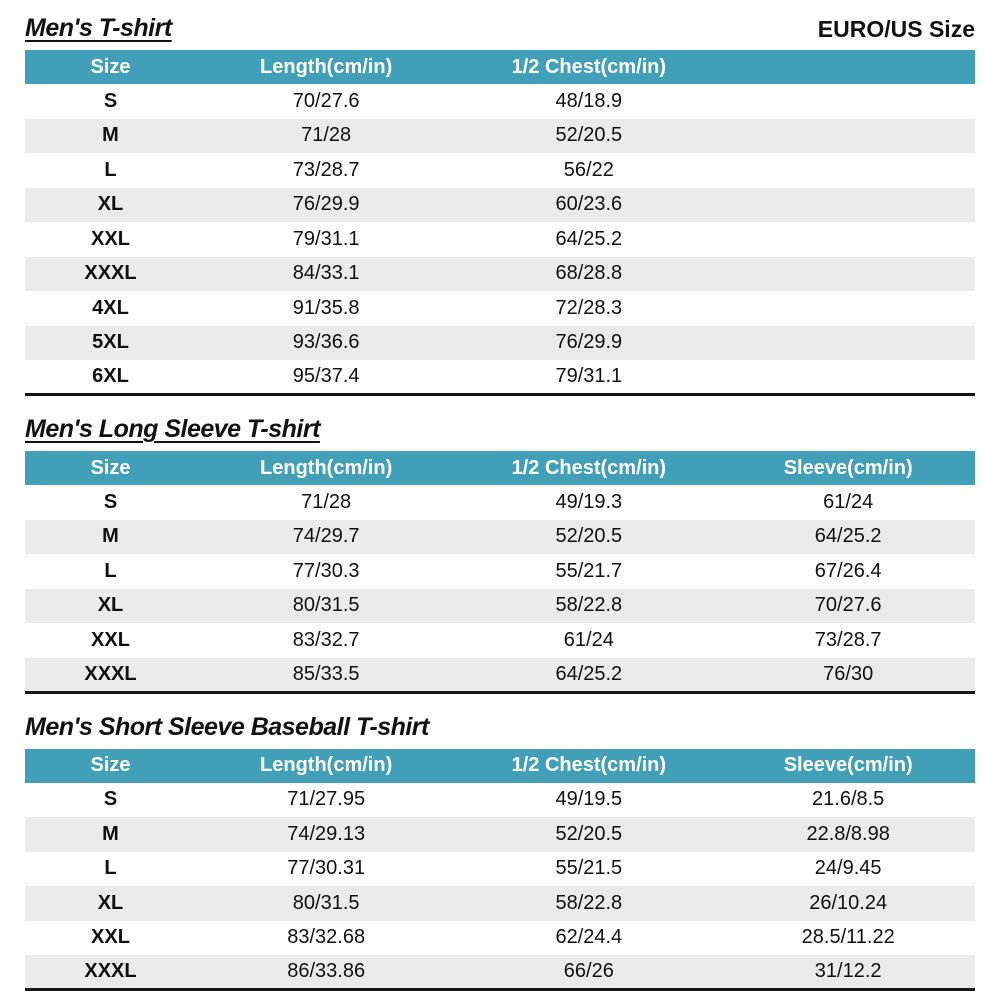 The width and height of the screenshot is (1000, 1000). Describe the element at coordinates (326, 673) in the screenshot. I see `length-cell: 85/33.5` at that location.